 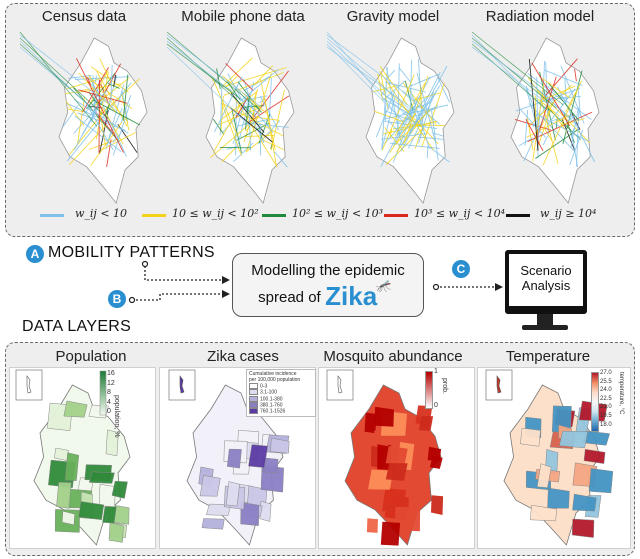 I want to click on population-colorbar, so click(x=103, y=393).